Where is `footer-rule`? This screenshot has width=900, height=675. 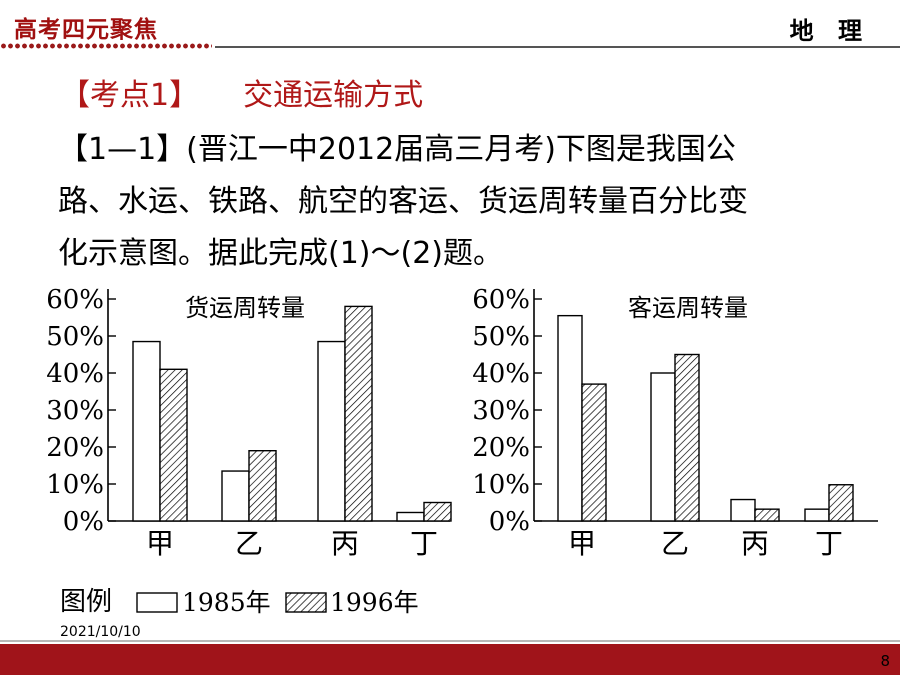
footer-rule is located at coordinates (450, 641).